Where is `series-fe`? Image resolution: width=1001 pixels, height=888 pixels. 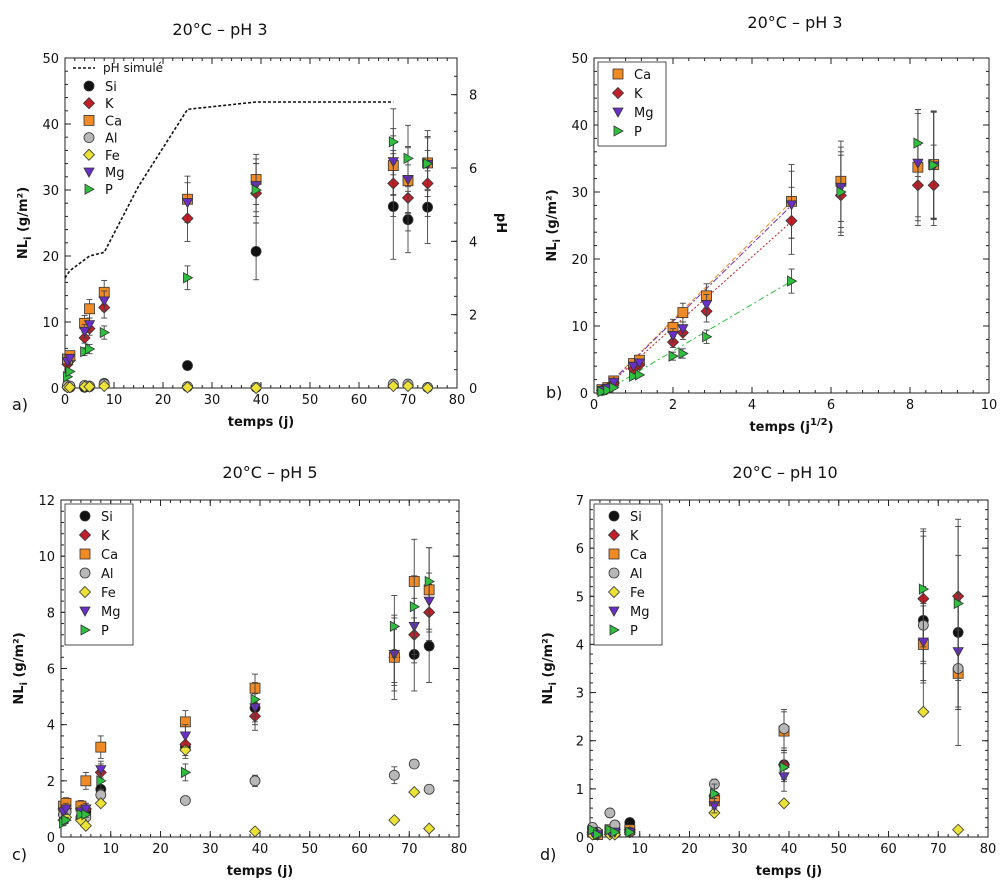
series-fe is located at coordinates (246, 790).